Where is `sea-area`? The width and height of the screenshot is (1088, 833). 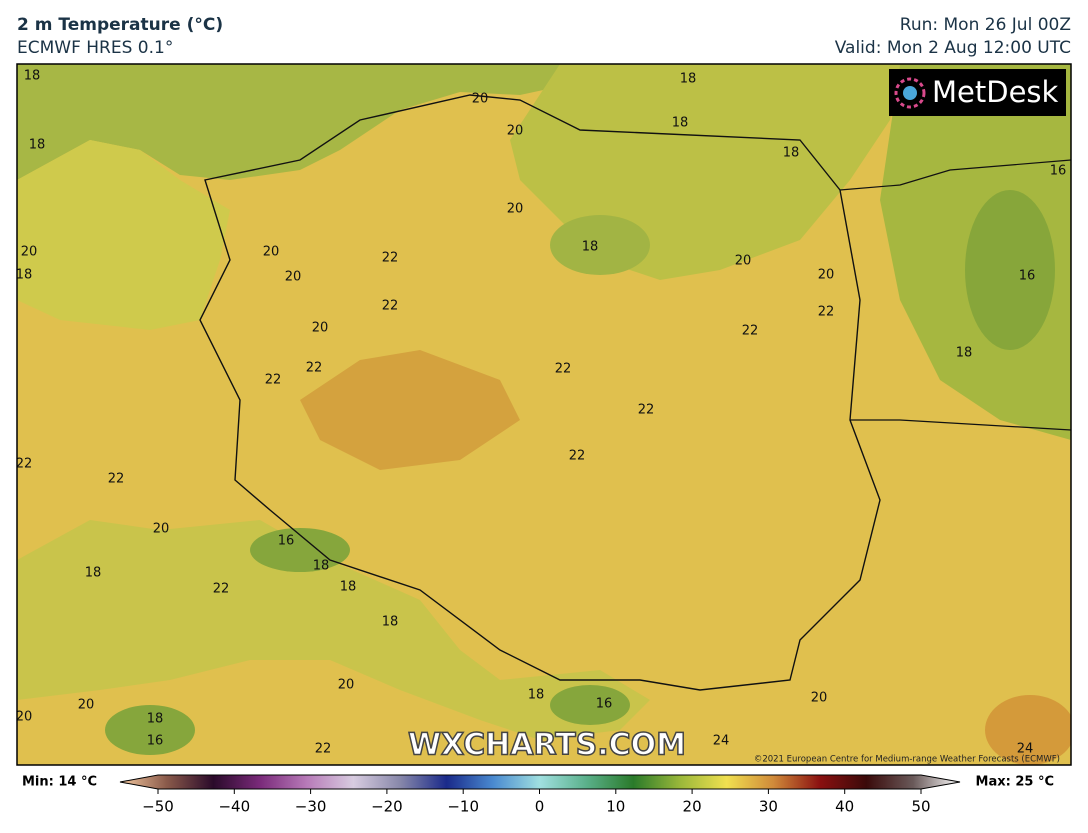 sea-area is located at coordinates (308, 122).